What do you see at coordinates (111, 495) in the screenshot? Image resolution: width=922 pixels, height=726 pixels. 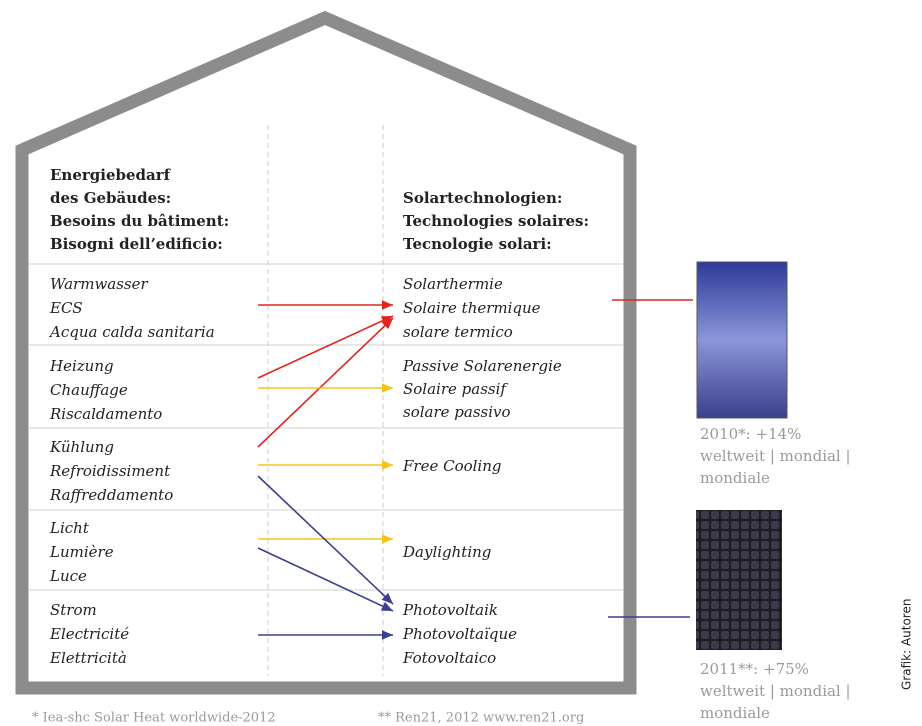 I see `label: Raffreddamento` at bounding box center [111, 495].